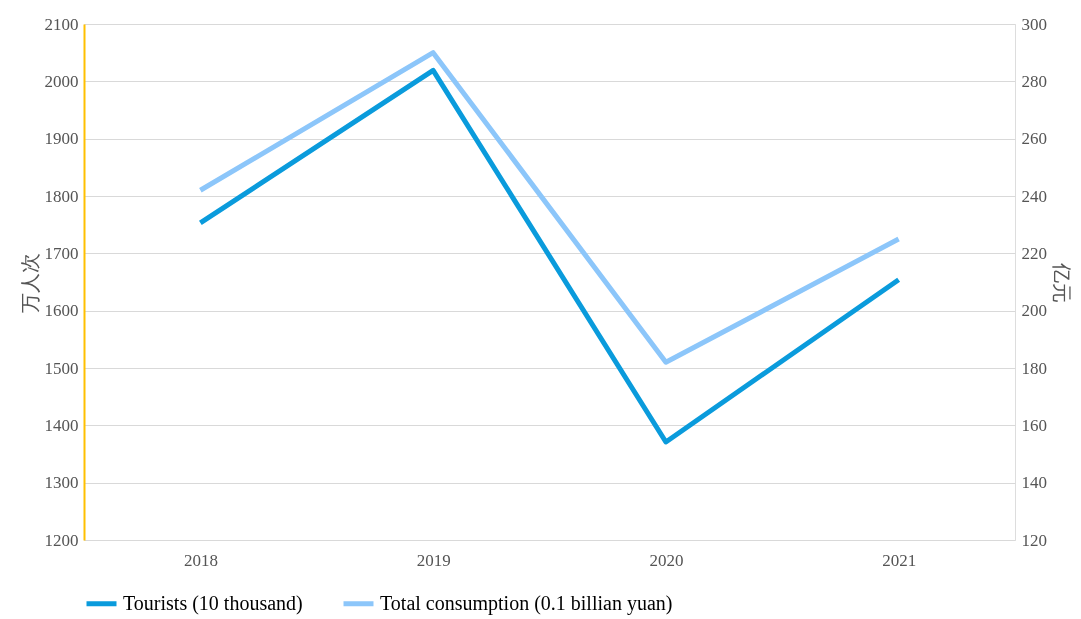 The width and height of the screenshot is (1081, 619). What do you see at coordinates (666, 560) in the screenshot?
I see `x-tick-label: 2020` at bounding box center [666, 560].